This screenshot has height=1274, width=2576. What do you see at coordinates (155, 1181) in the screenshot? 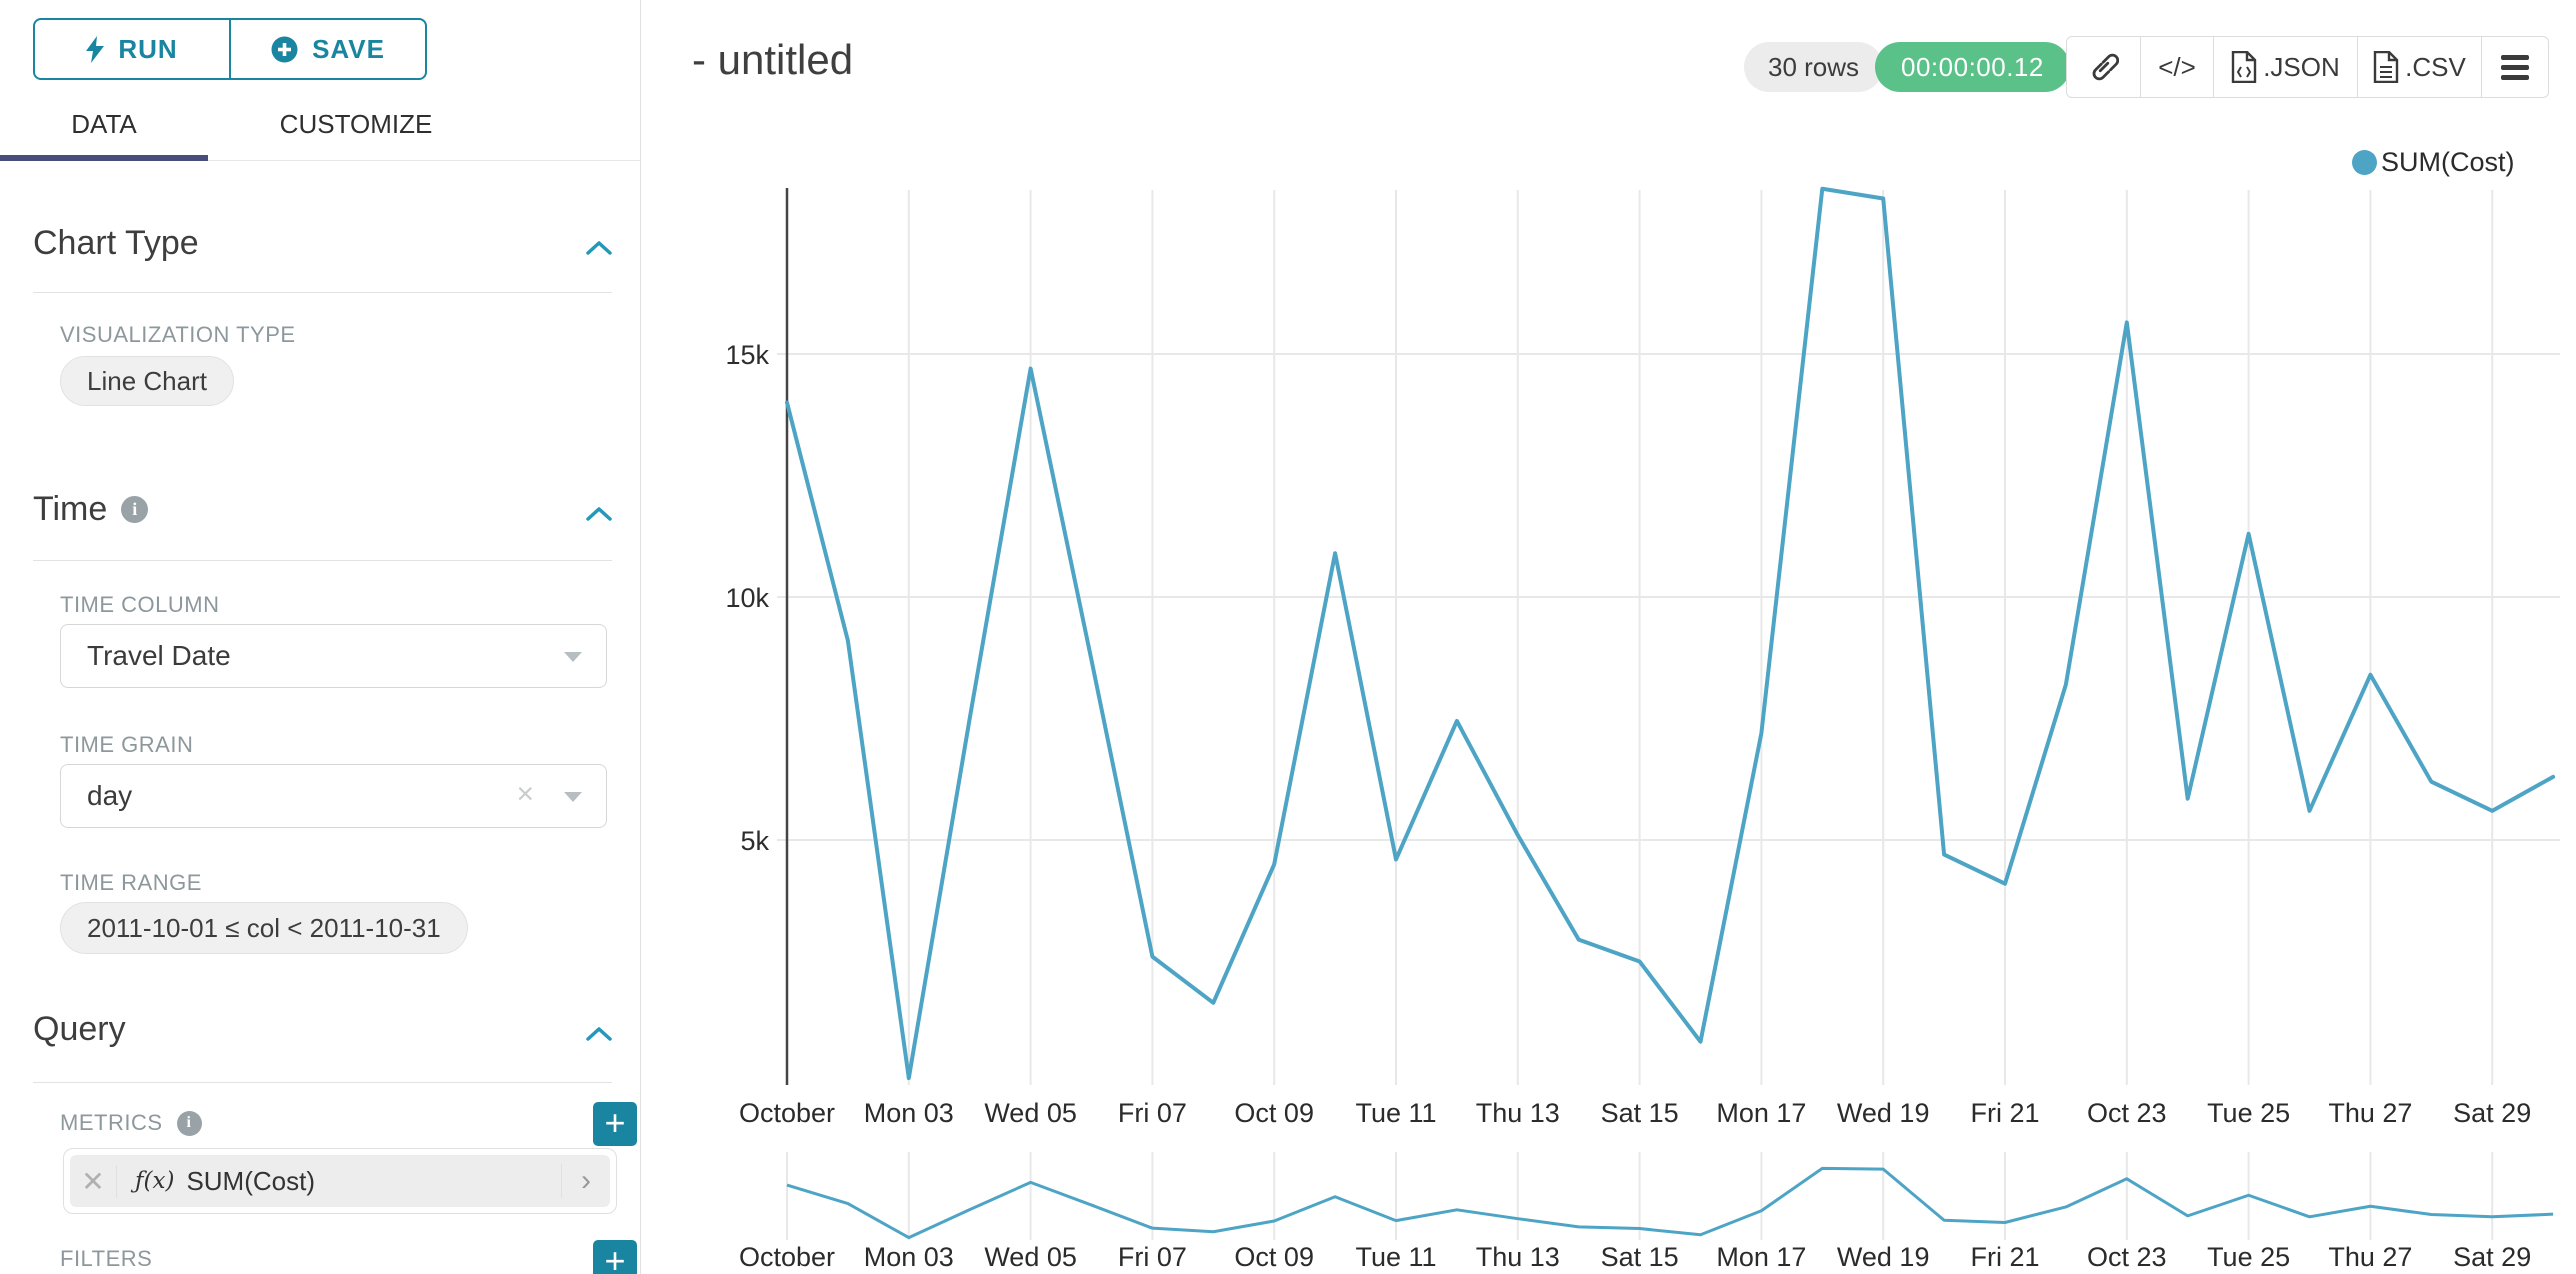
I see `fx-icon: ƒ(x)` at bounding box center [155, 1181].